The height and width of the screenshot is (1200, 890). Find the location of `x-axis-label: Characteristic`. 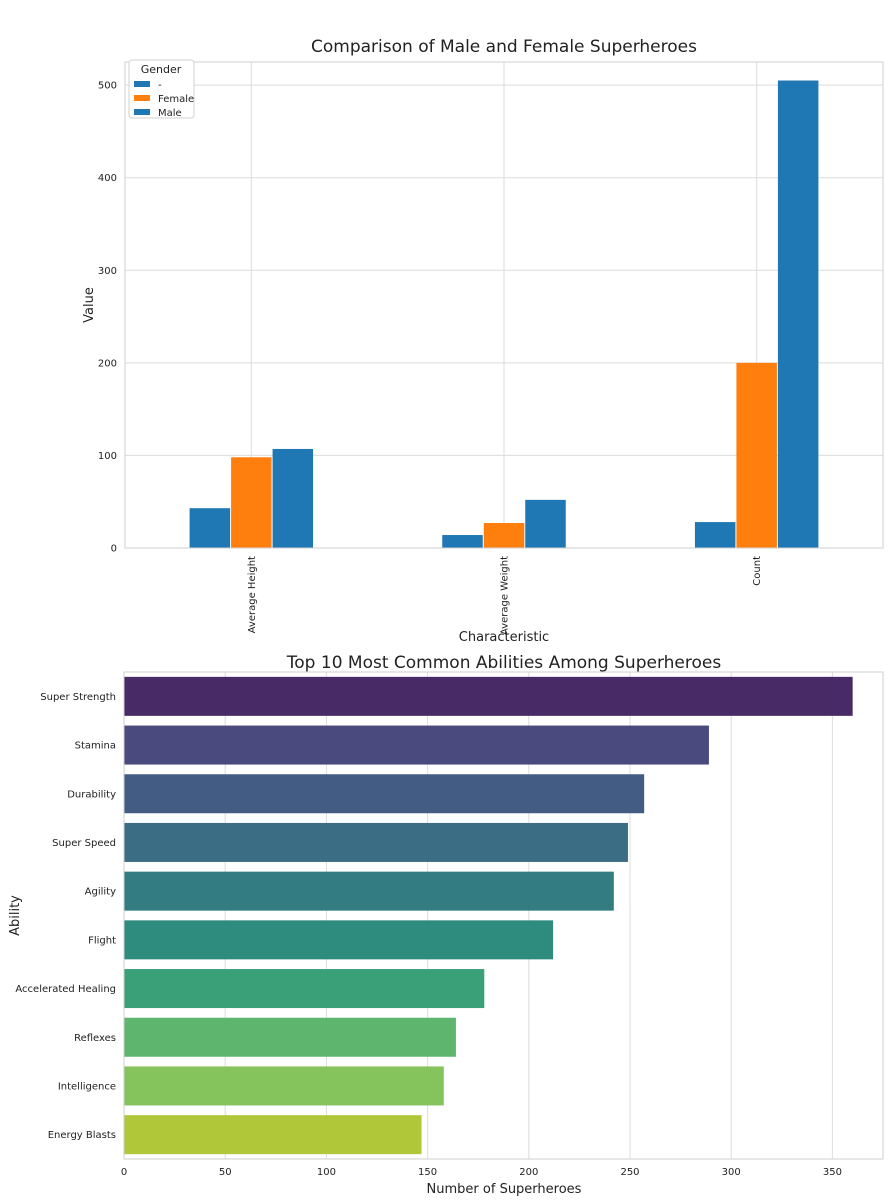

x-axis-label: Characteristic is located at coordinates (504, 637).